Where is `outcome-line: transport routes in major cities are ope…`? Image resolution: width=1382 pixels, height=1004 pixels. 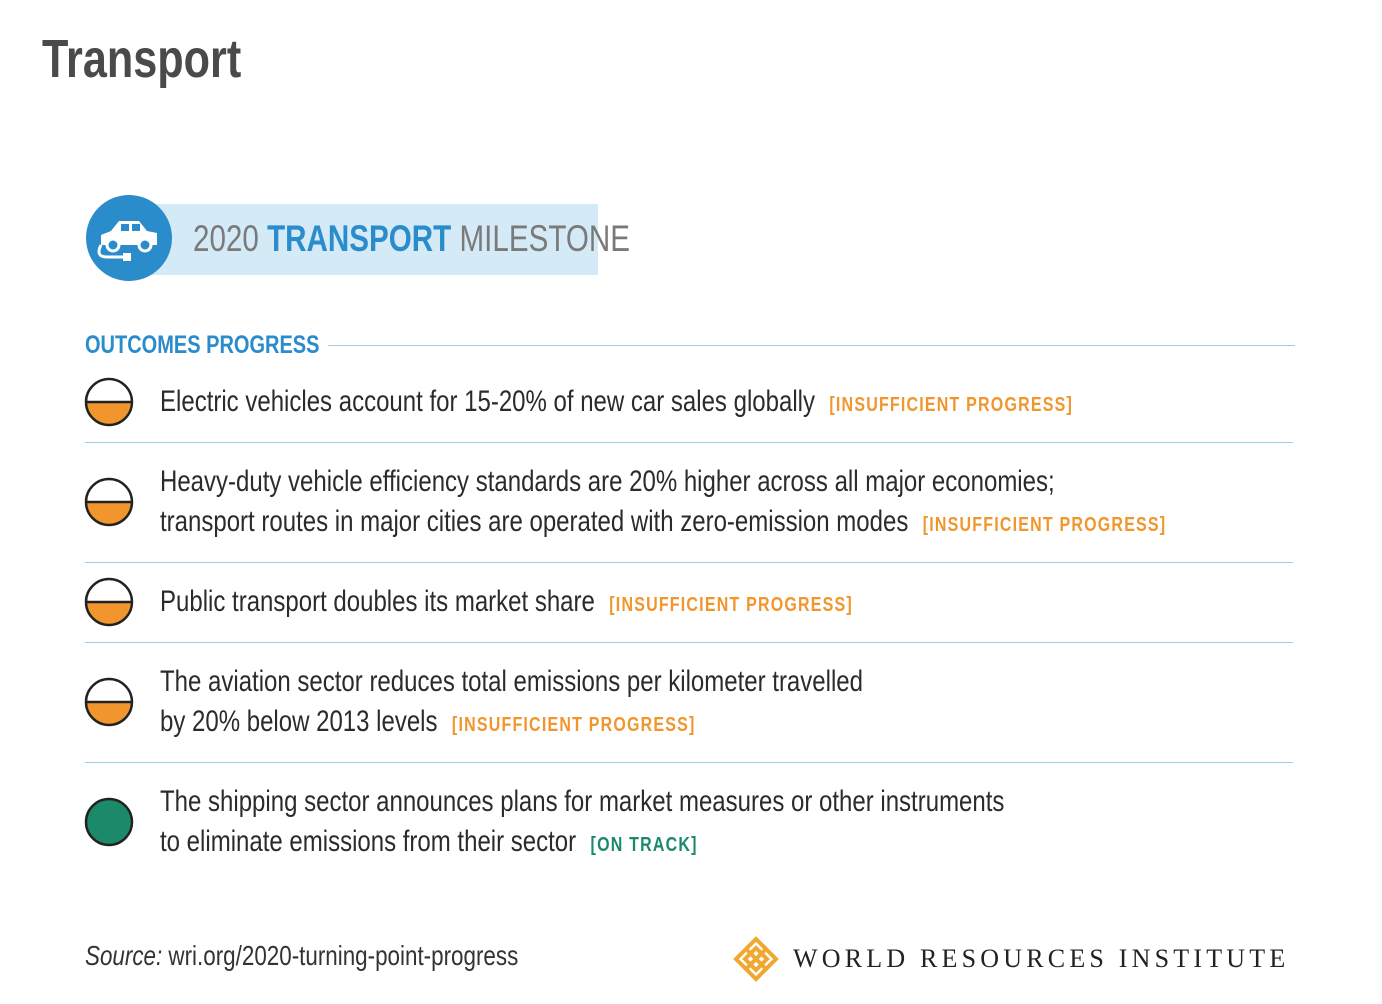 outcome-line: transport routes in major cities are ope… is located at coordinates (663, 523).